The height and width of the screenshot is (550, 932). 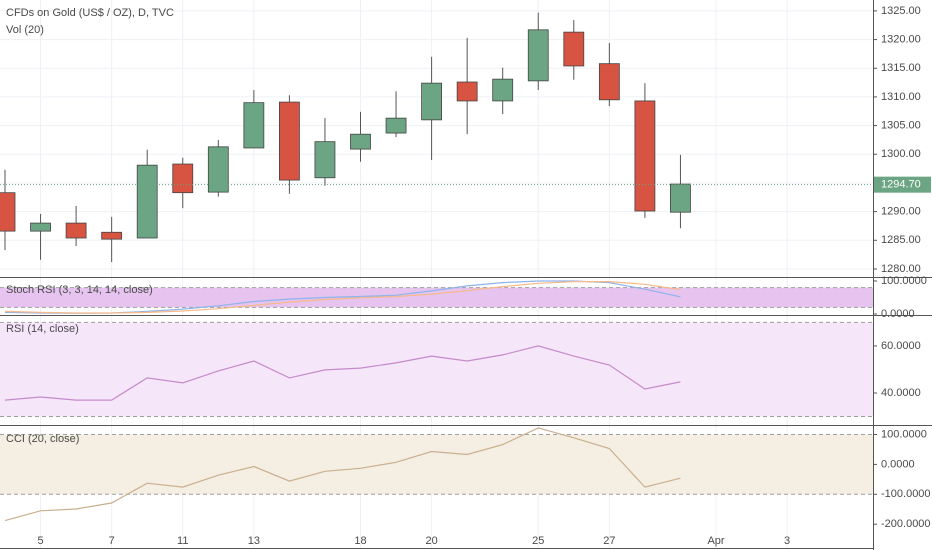 What do you see at coordinates (182, 541) in the screenshot?
I see `x-tick-label: 11` at bounding box center [182, 541].